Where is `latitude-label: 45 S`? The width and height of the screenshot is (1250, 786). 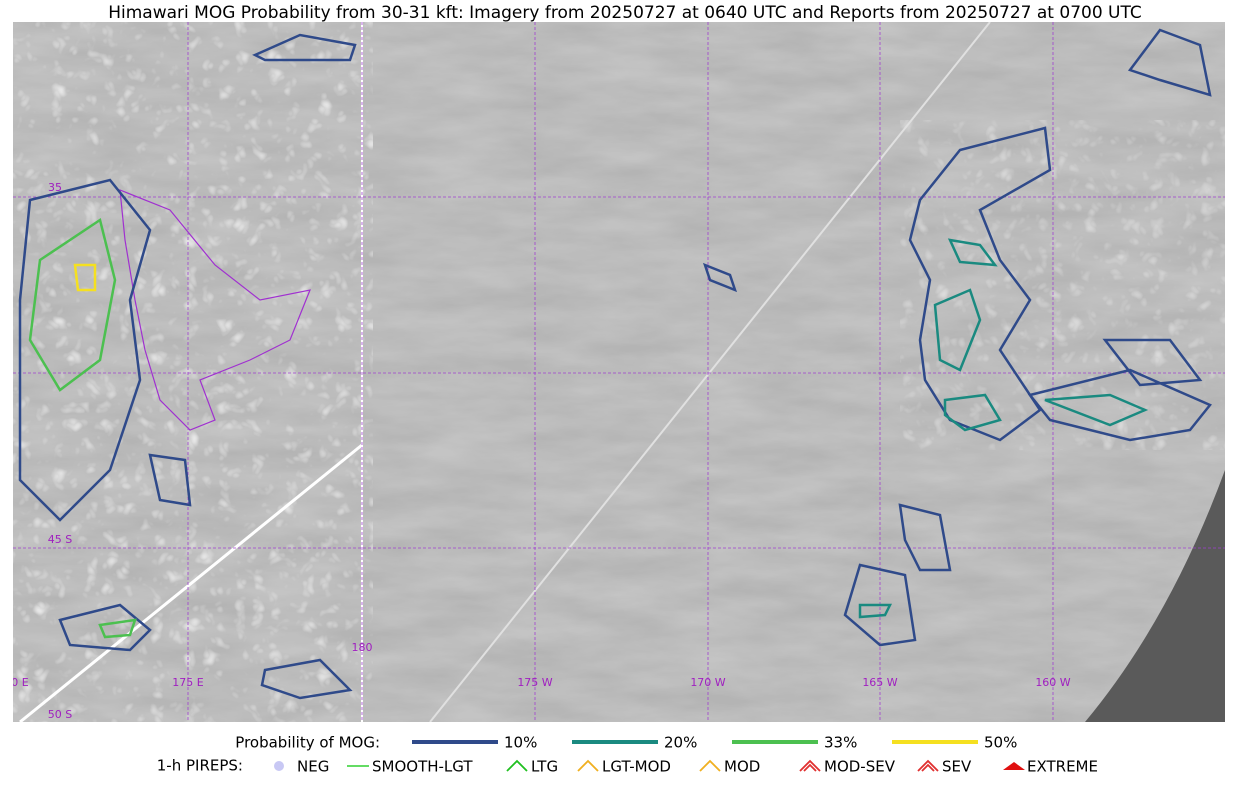
latitude-label: 45 S is located at coordinates (60, 539).